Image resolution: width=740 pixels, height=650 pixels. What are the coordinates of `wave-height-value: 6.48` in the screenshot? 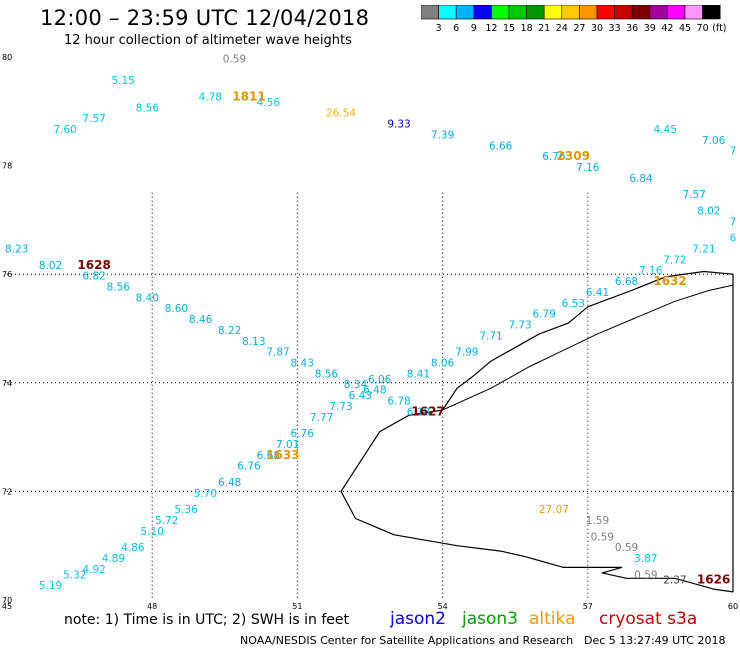 It's located at (374, 391).